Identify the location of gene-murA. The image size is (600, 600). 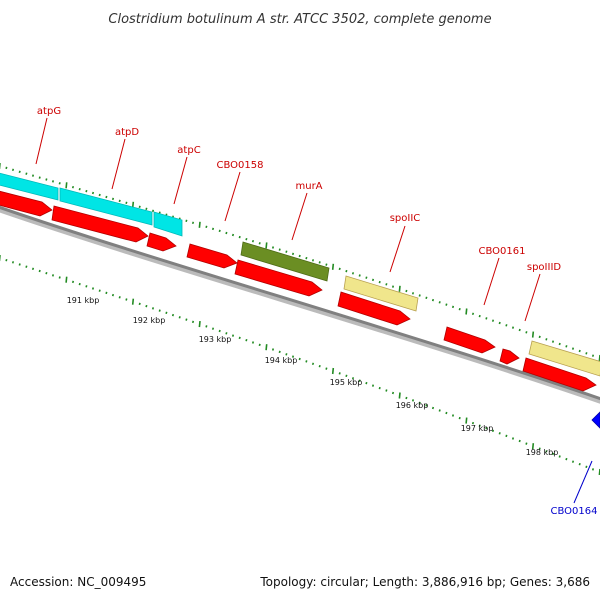
(285, 261).